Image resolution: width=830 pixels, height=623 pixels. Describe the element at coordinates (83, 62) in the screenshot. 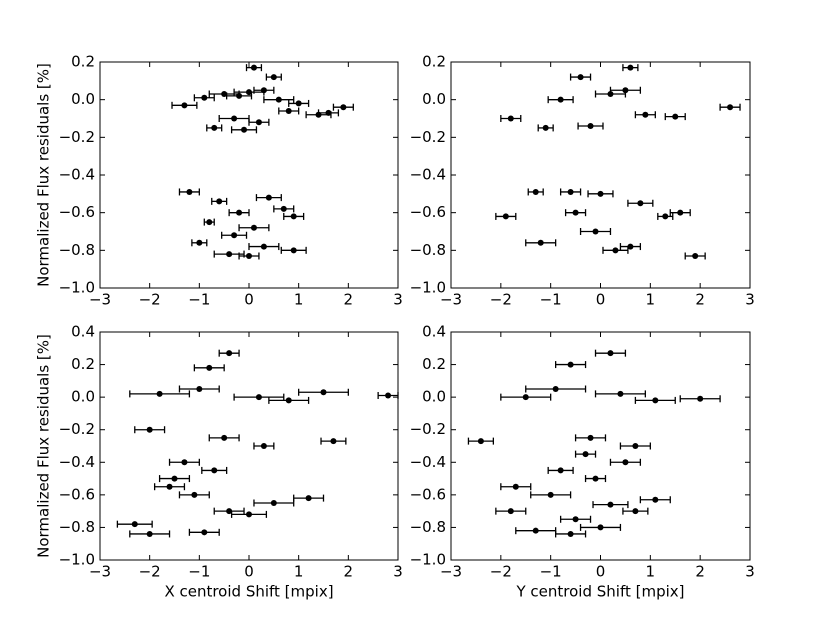

I see `y-tick-label: 0.2` at that location.